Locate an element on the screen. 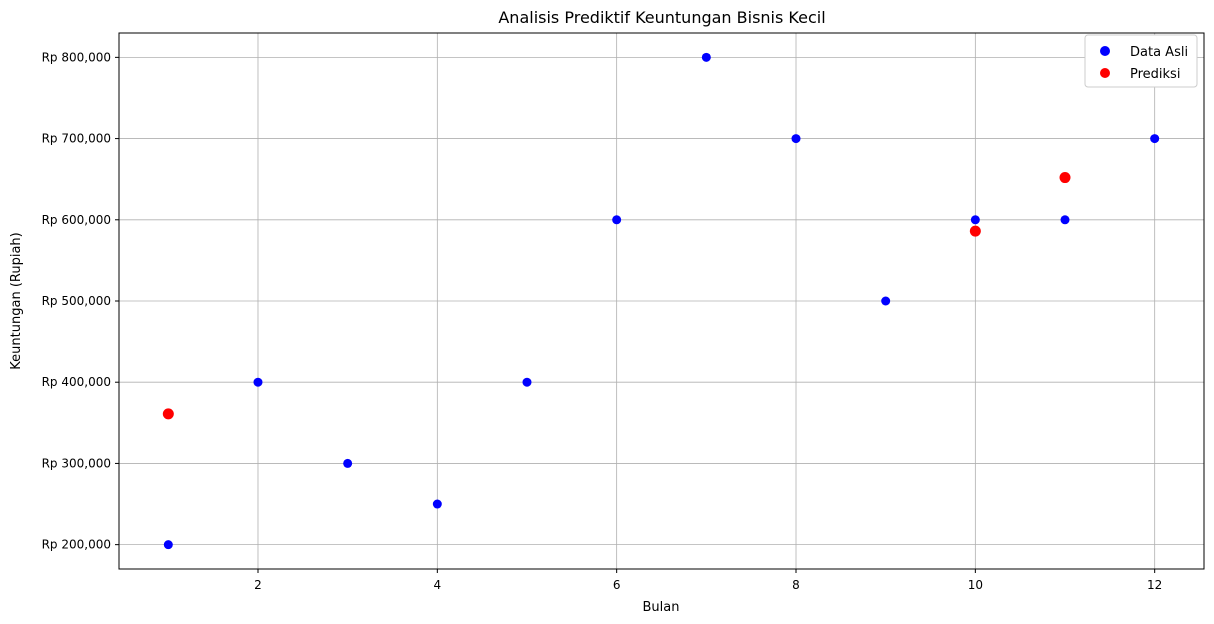 The width and height of the screenshot is (1214, 624). y-tick-label: Rp 600,000 is located at coordinates (76, 220).